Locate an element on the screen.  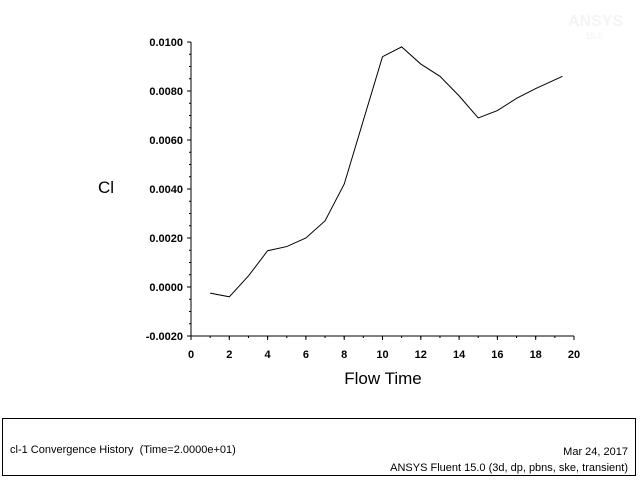
footer-date: Mar 24, 2017 is located at coordinates (595, 452).